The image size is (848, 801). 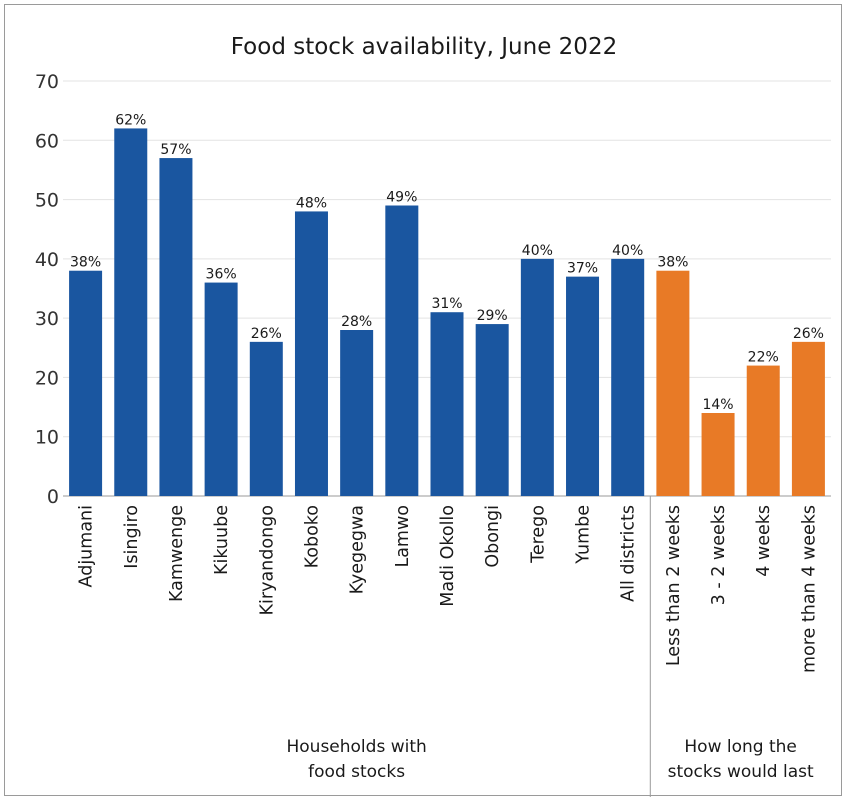 I want to click on data-label: 49%, so click(x=401, y=198).